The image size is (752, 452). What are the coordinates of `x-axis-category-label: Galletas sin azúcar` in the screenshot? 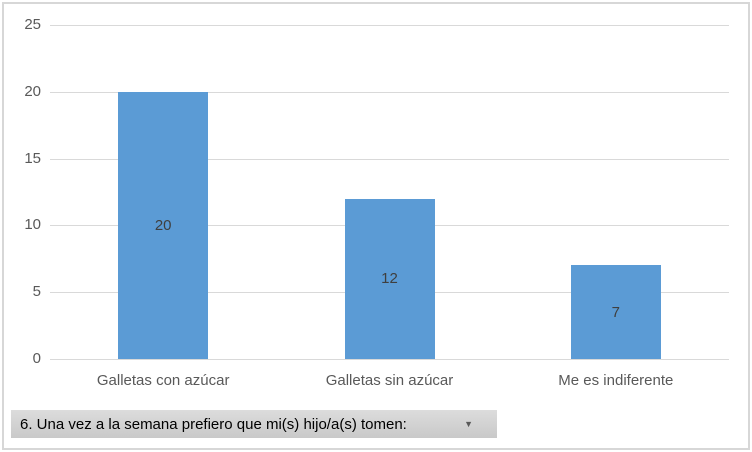 It's located at (389, 380).